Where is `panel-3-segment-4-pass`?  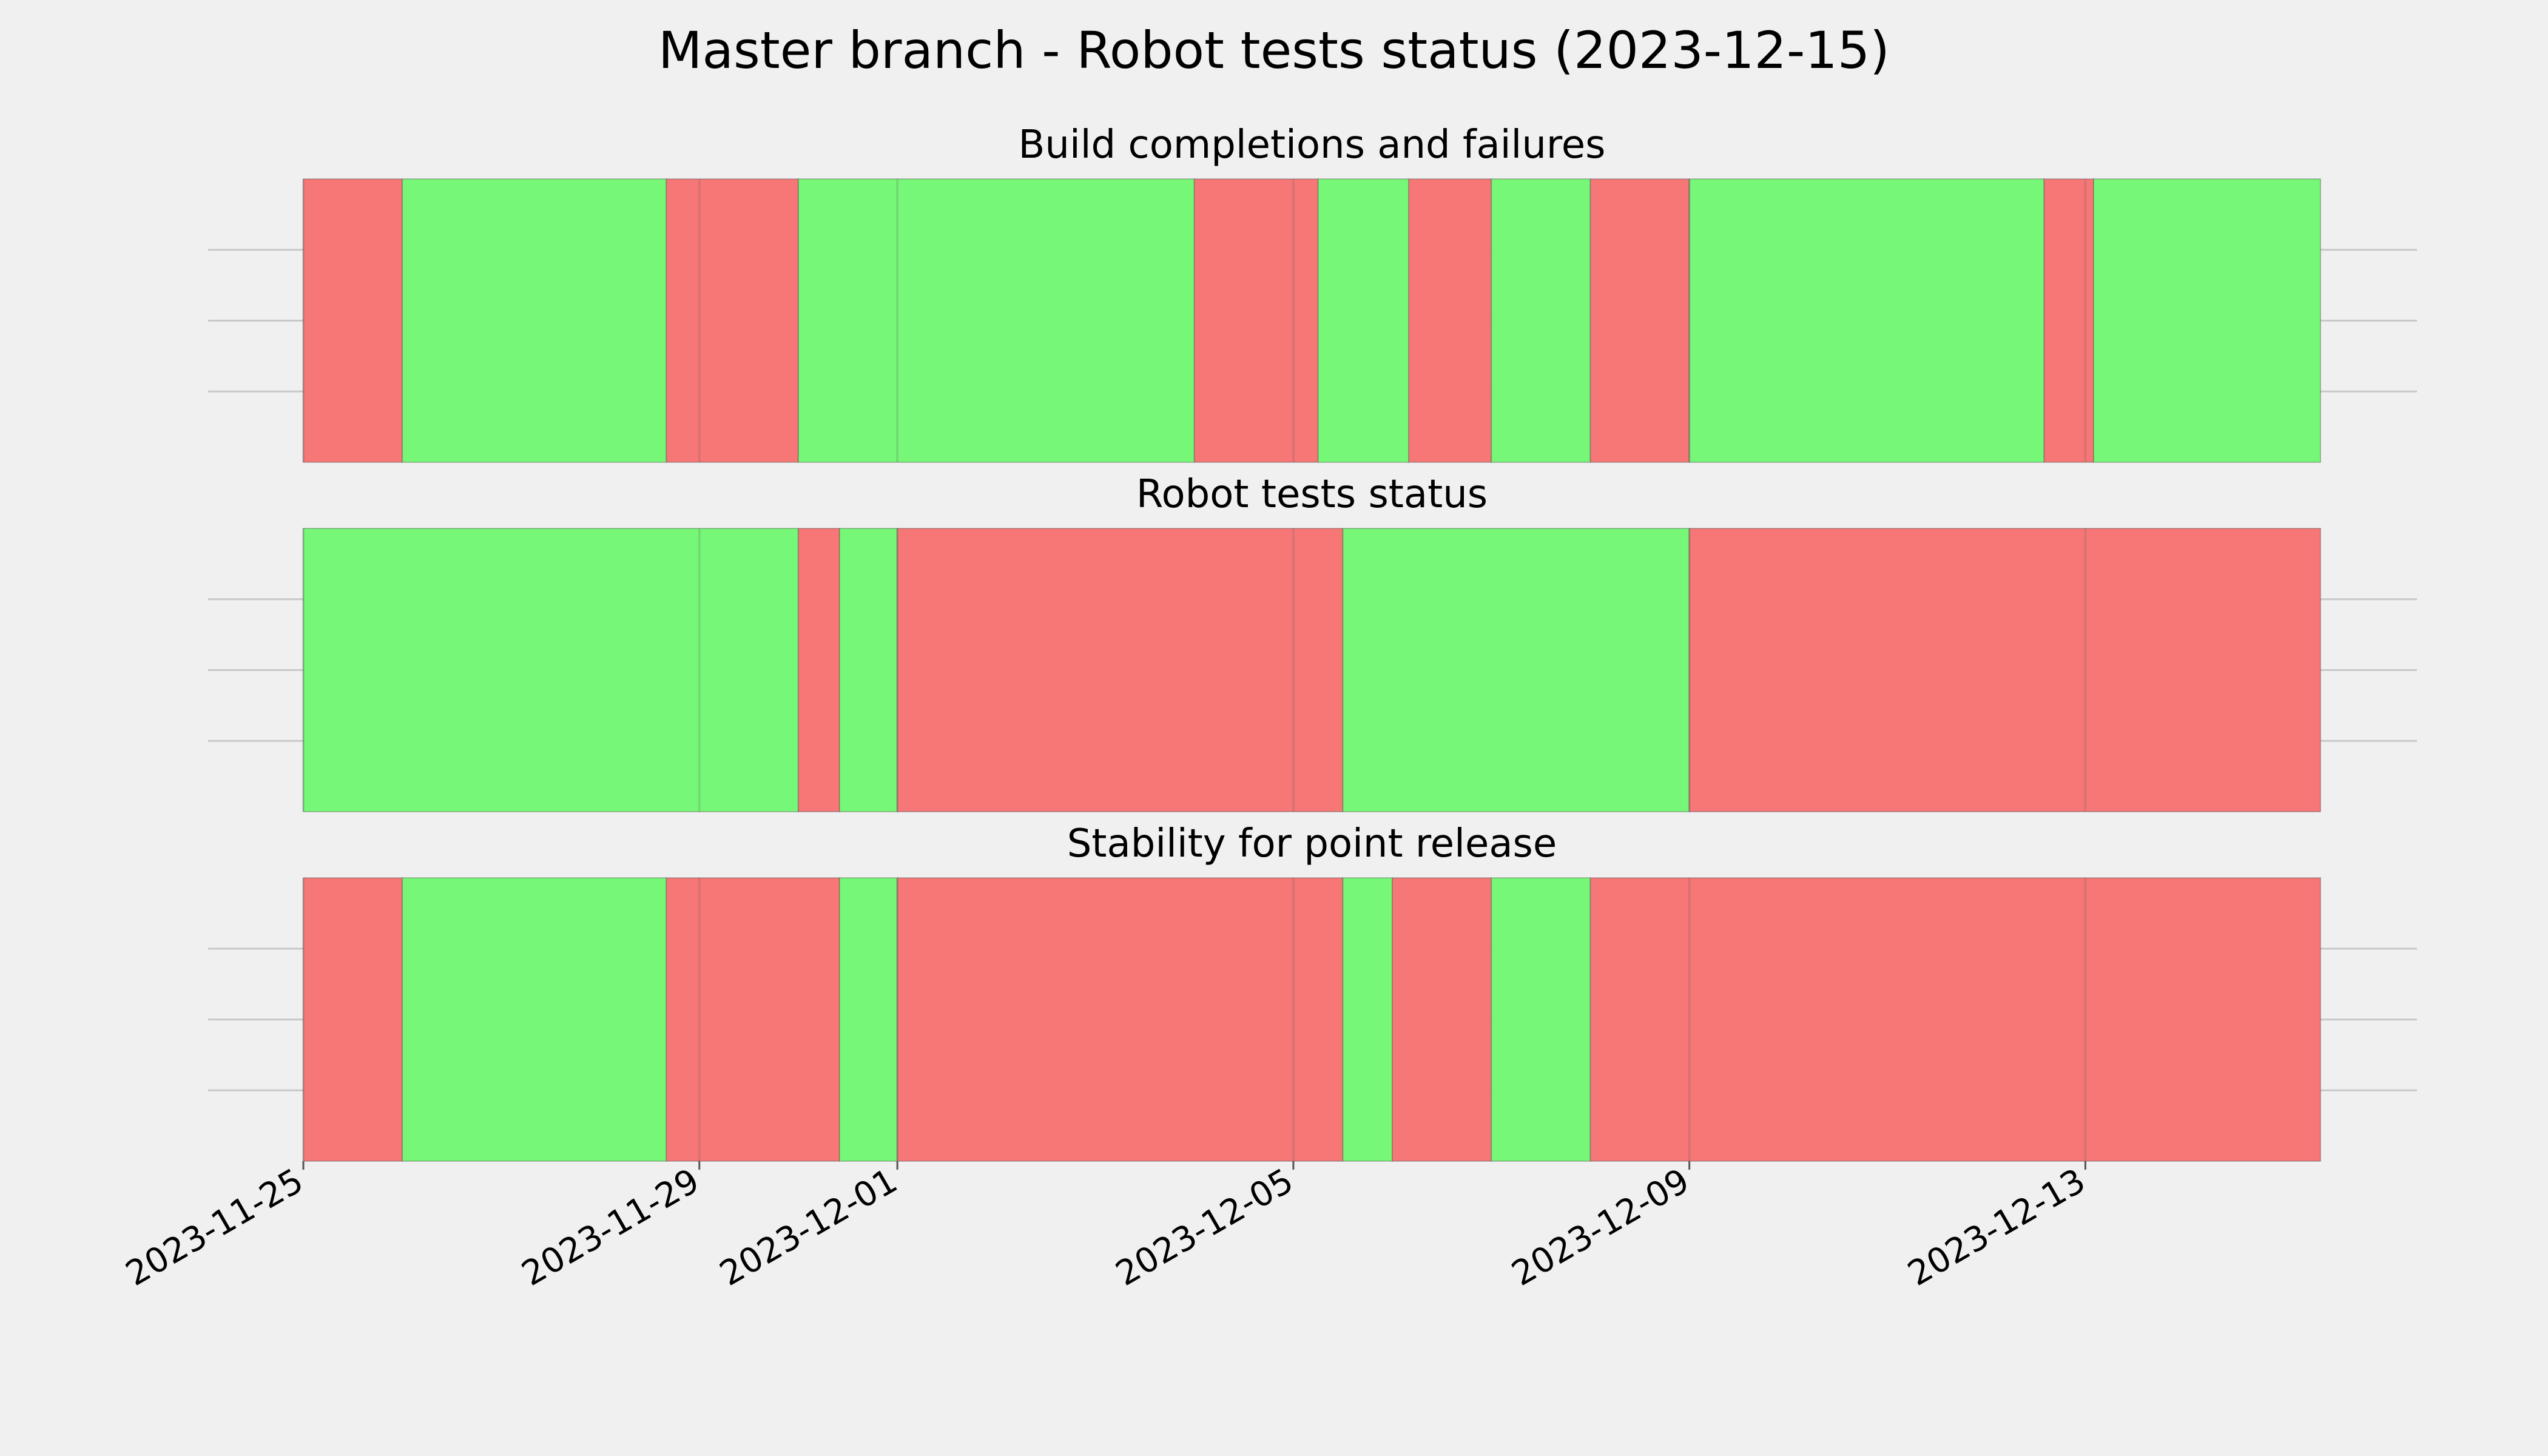 panel-3-segment-4-pass is located at coordinates (868, 1019).